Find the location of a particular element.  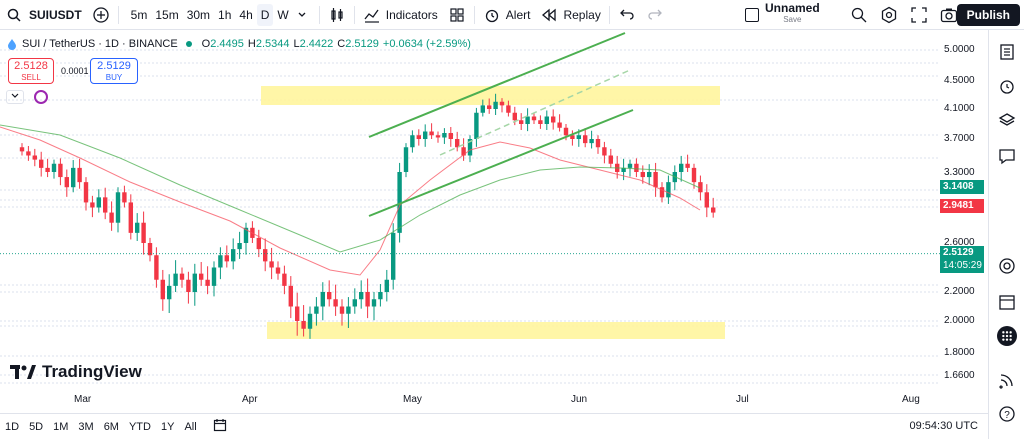

alert-button: Alert is located at coordinates (507, 15).